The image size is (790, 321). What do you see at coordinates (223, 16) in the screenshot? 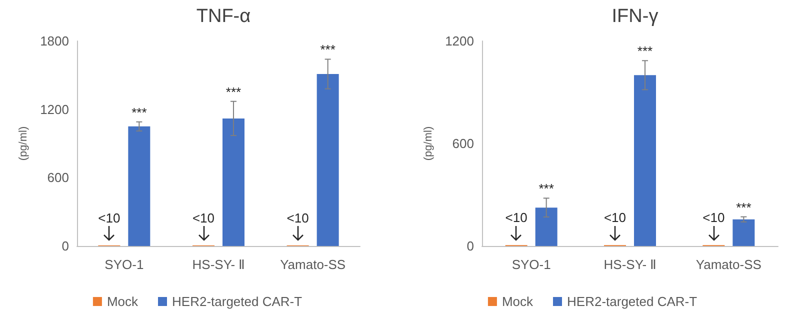
I see `chart-title: TNF-α` at bounding box center [223, 16].